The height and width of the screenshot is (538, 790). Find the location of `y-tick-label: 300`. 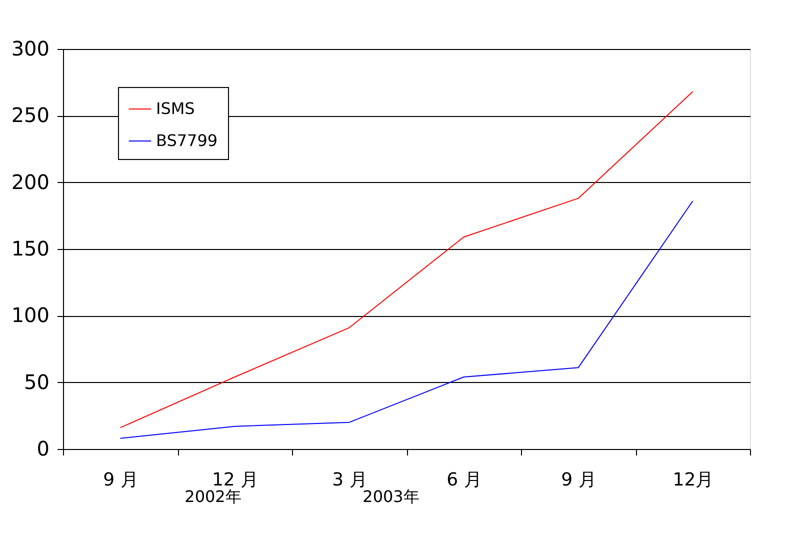

y-tick-label: 300 is located at coordinates (30, 48).